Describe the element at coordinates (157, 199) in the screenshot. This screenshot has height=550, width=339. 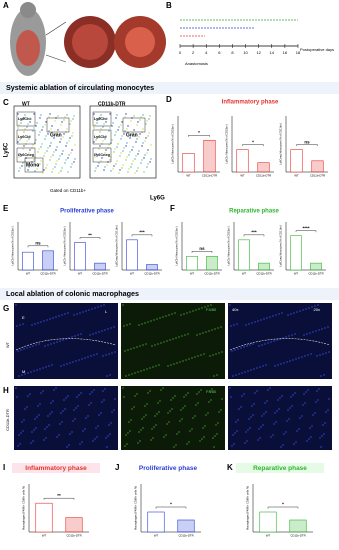
I see `axis-label: Ly6G` at that location.